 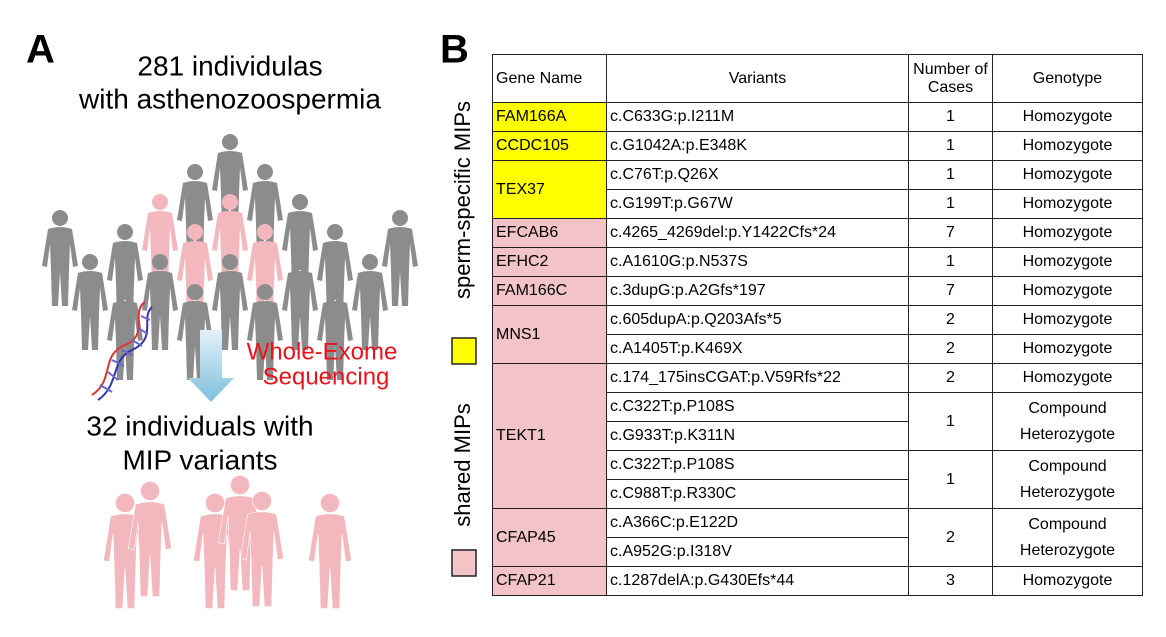 What do you see at coordinates (549, 233) in the screenshot?
I see `gene-cell: EFCAB6` at bounding box center [549, 233].